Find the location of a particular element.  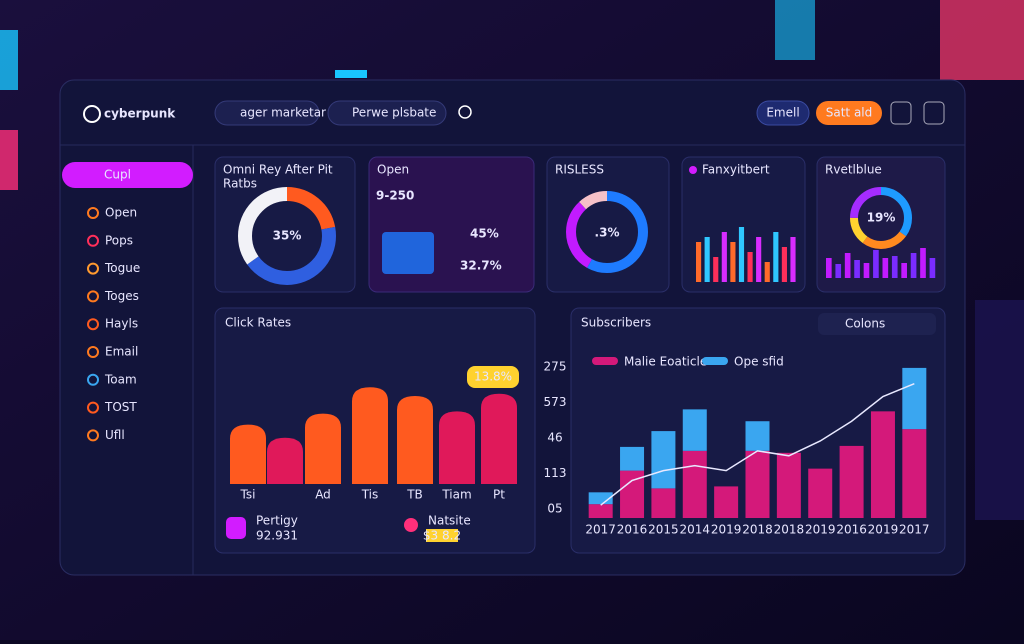

dropdown-label: Colons is located at coordinates (865, 324).